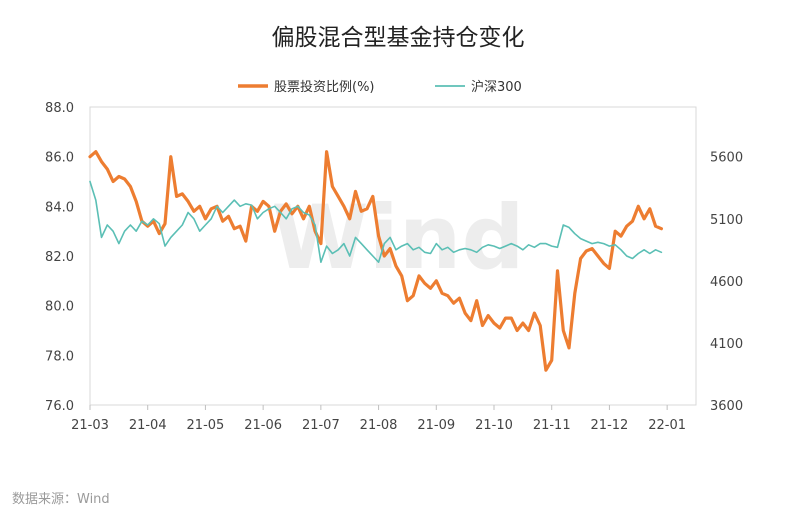 The width and height of the screenshot is (796, 521). I want to click on y-right-tick-label: 5100, so click(726, 220).